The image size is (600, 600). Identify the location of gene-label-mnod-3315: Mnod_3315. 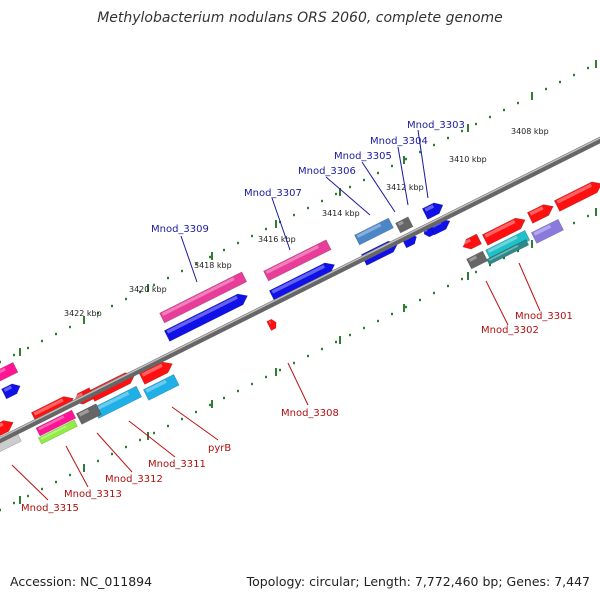
(50, 508).